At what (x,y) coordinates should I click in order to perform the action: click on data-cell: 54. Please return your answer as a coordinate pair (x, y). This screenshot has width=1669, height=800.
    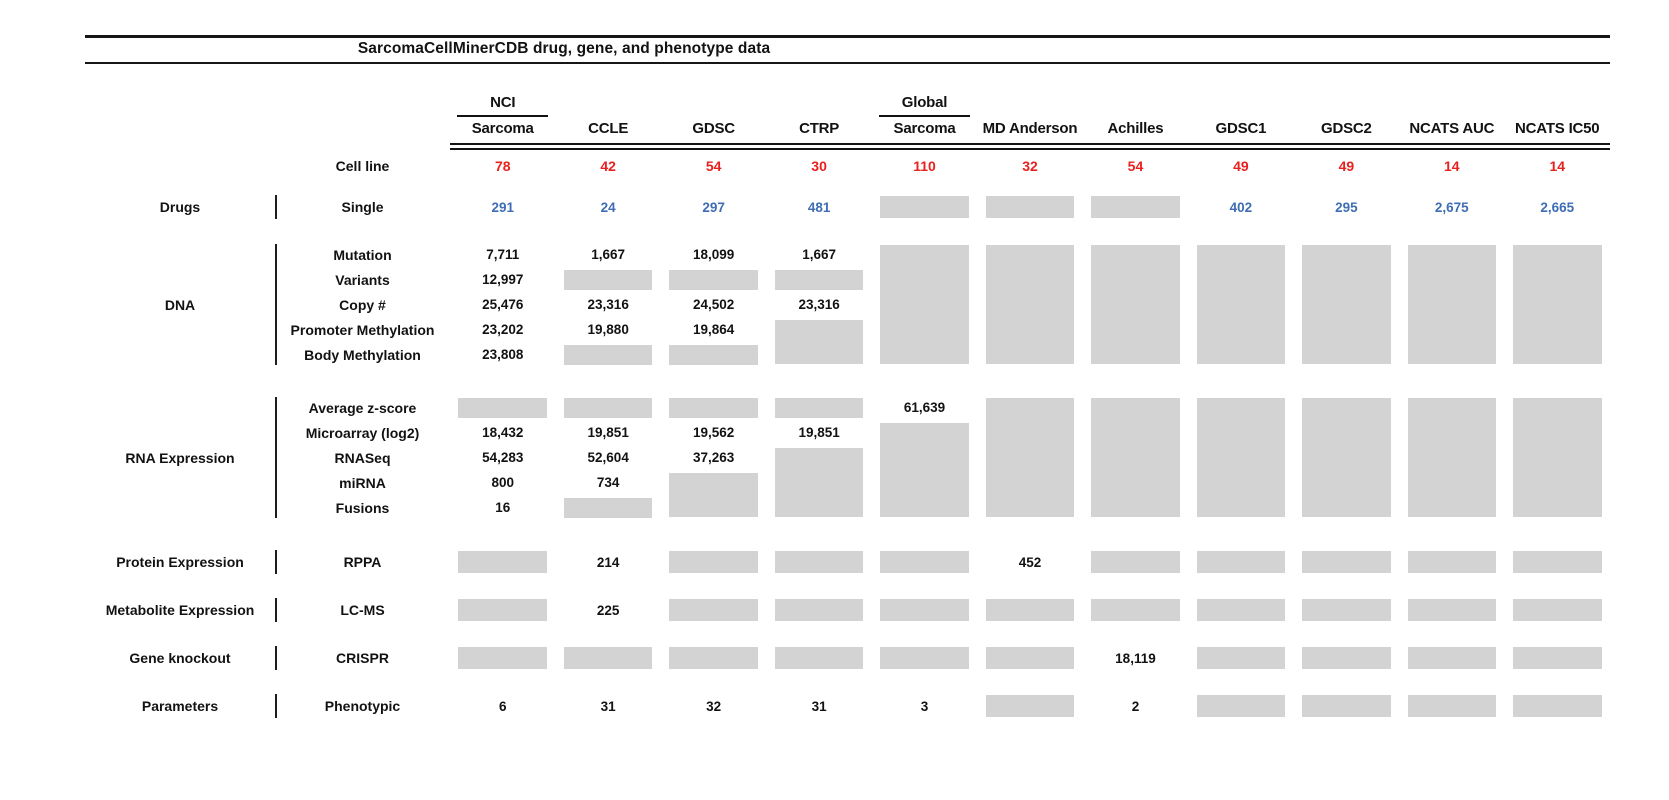
    Looking at the image, I should click on (713, 165).